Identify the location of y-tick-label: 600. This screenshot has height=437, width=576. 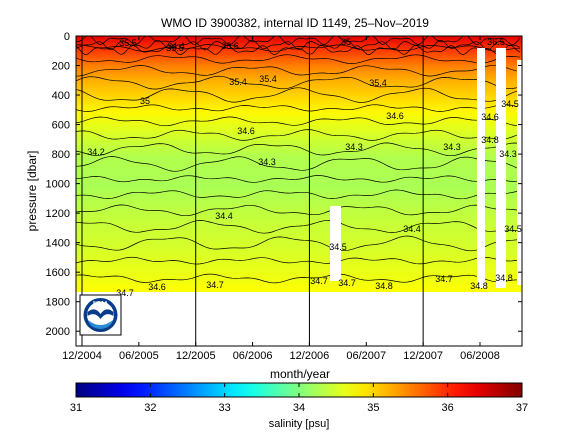
(61, 126).